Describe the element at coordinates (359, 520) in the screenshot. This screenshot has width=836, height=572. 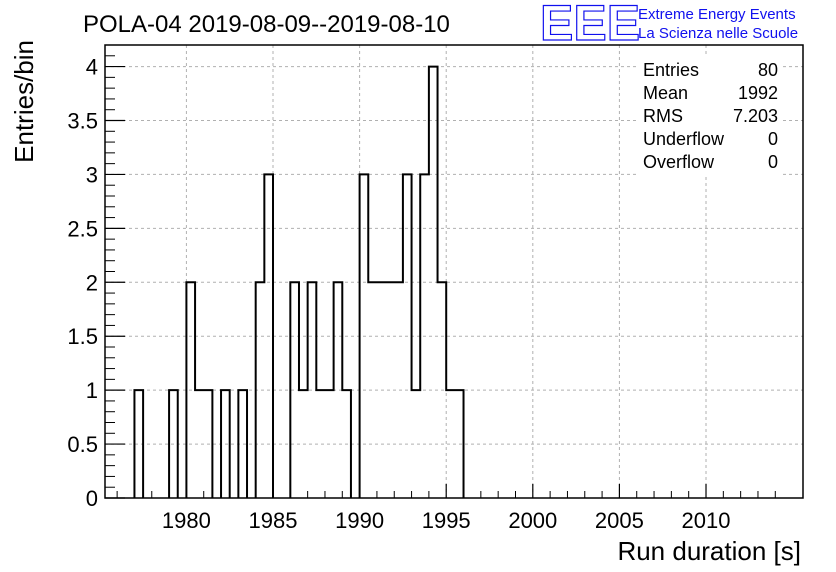
I see `x-tick-label: 1990` at that location.